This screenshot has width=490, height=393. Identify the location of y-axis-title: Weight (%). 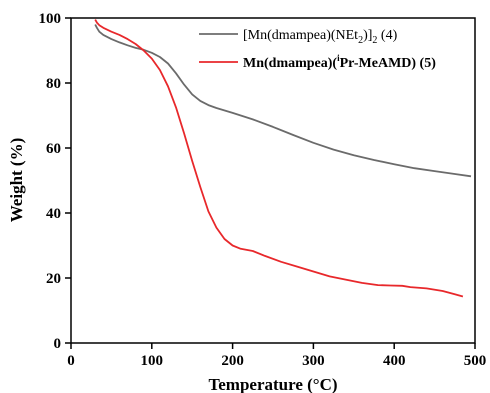
(16, 180).